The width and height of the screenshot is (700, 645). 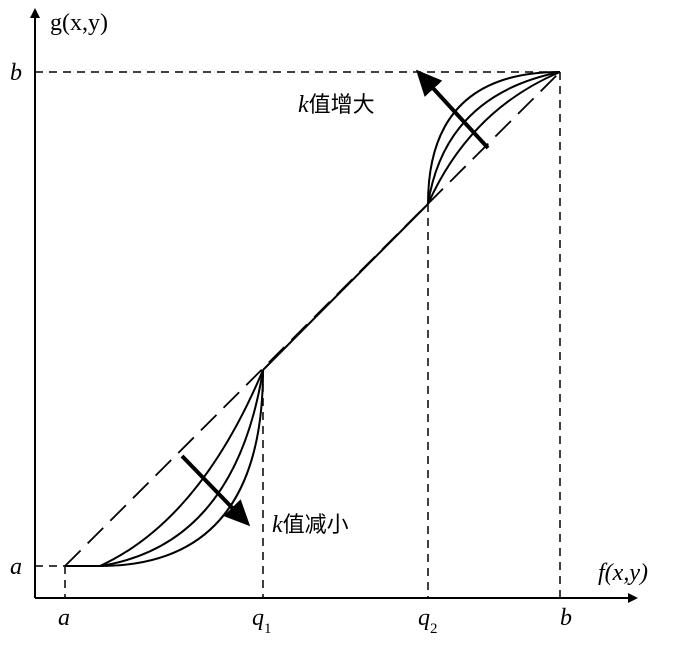 I want to click on annotation: k值增大, so click(x=336, y=105).